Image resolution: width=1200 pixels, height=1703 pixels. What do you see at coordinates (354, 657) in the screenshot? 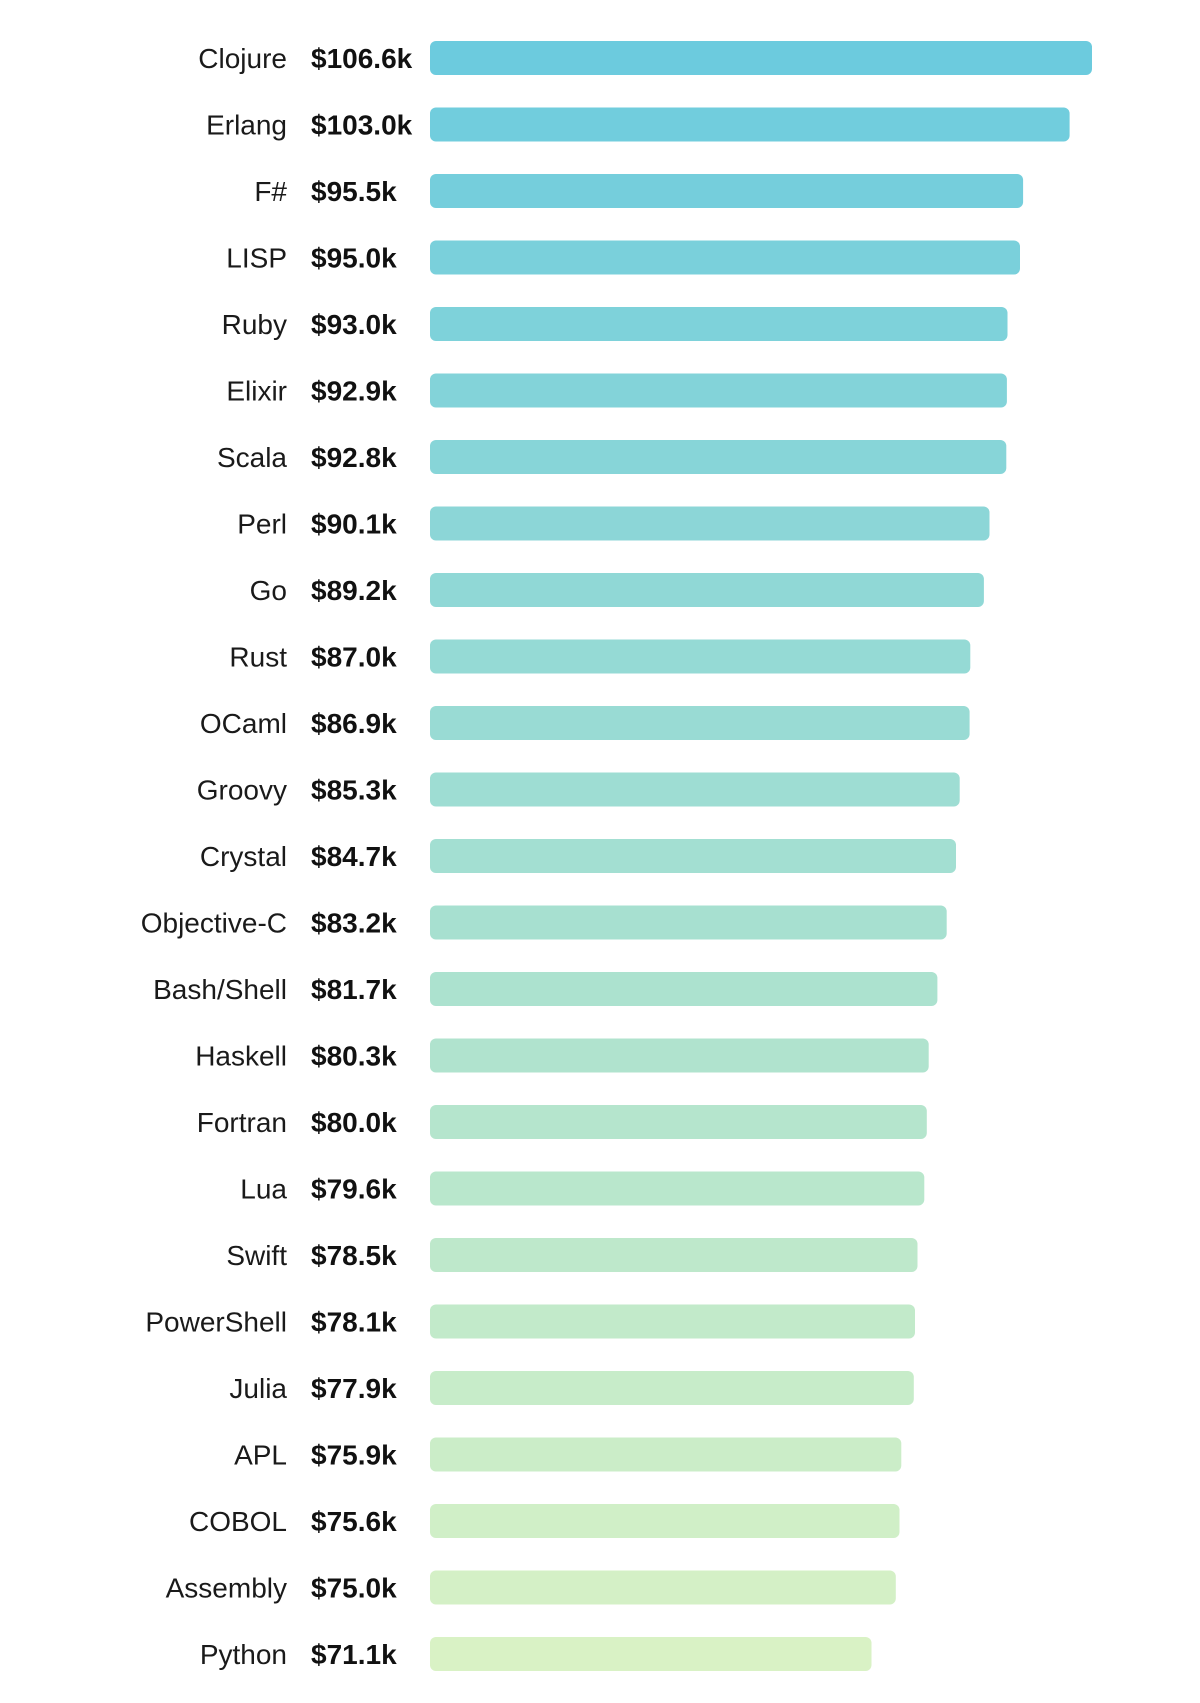
I see `value-label-rust: $87.0k` at bounding box center [354, 657].